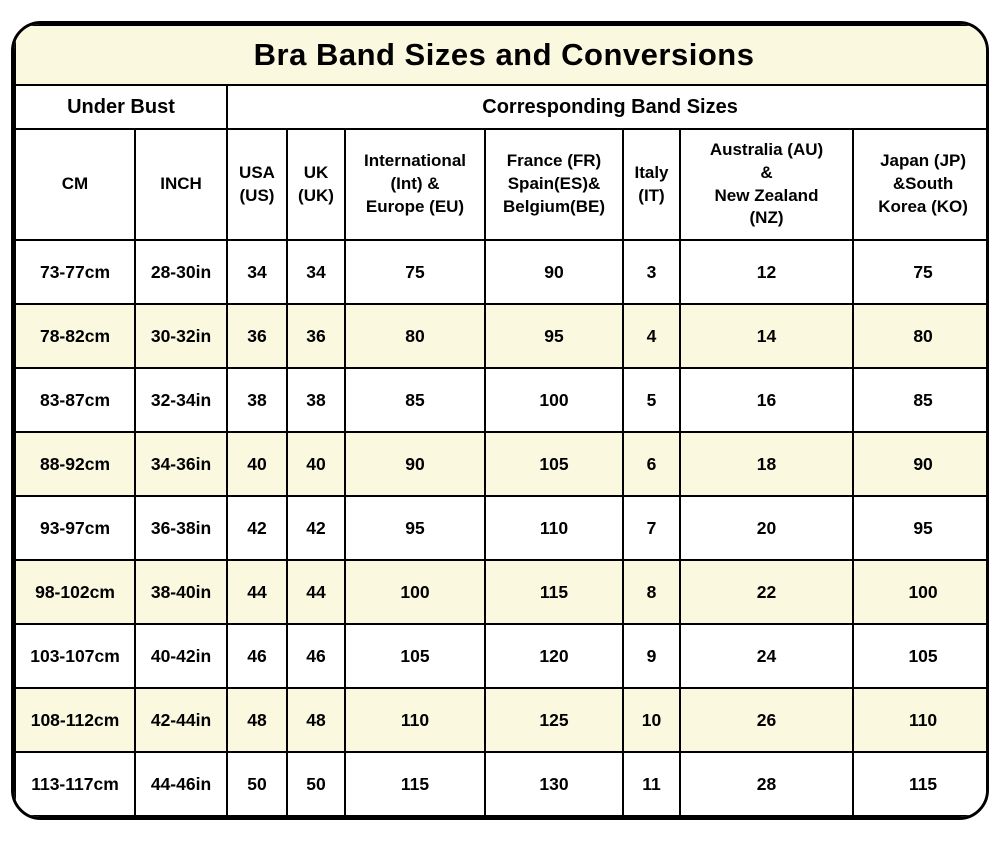 The width and height of the screenshot is (1000, 860). What do you see at coordinates (75, 528) in the screenshot?
I see `cell-cm: 93-97cm` at bounding box center [75, 528].